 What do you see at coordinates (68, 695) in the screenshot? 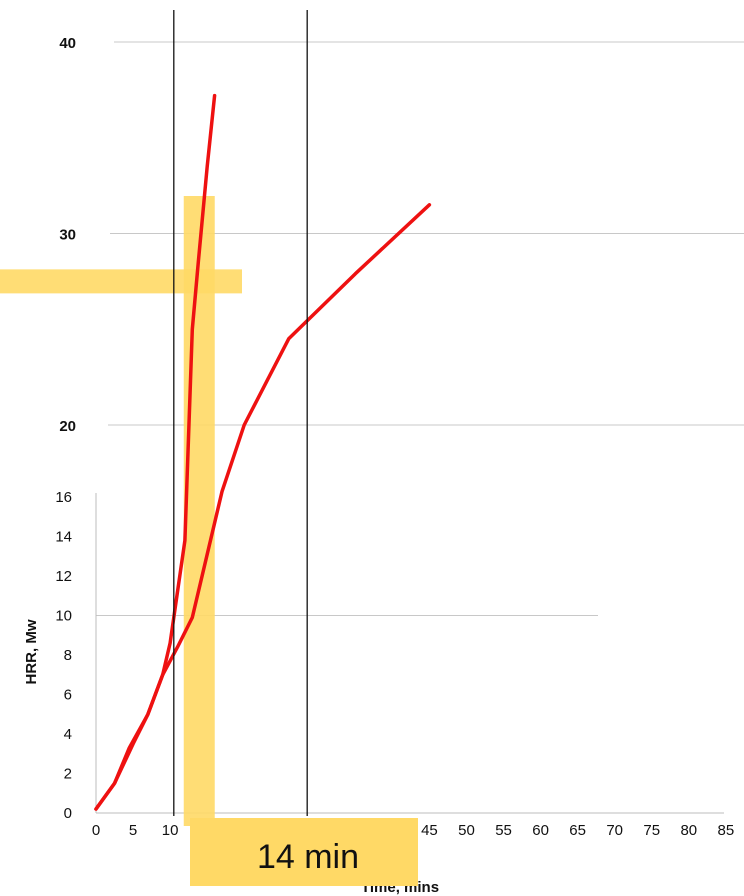
I see `y-tick-label: 6` at bounding box center [68, 695].